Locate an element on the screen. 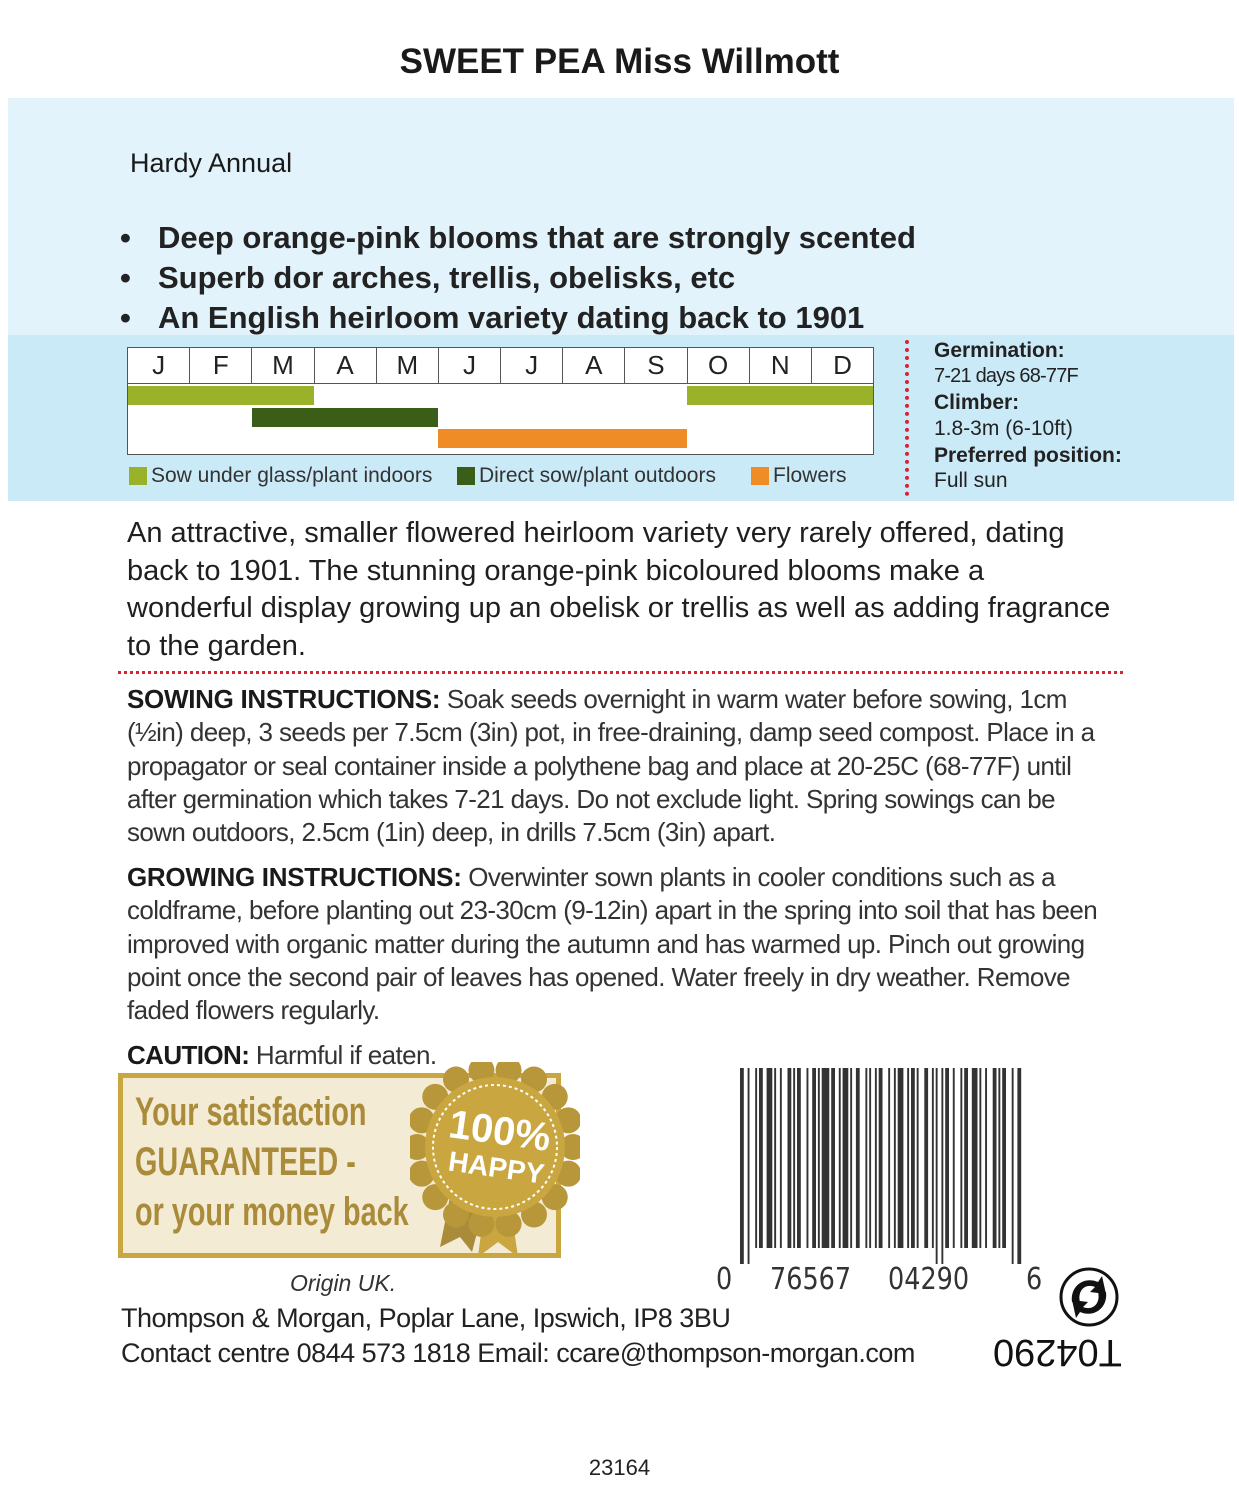  product-code: T04290 is located at coordinates (1057, 1352).